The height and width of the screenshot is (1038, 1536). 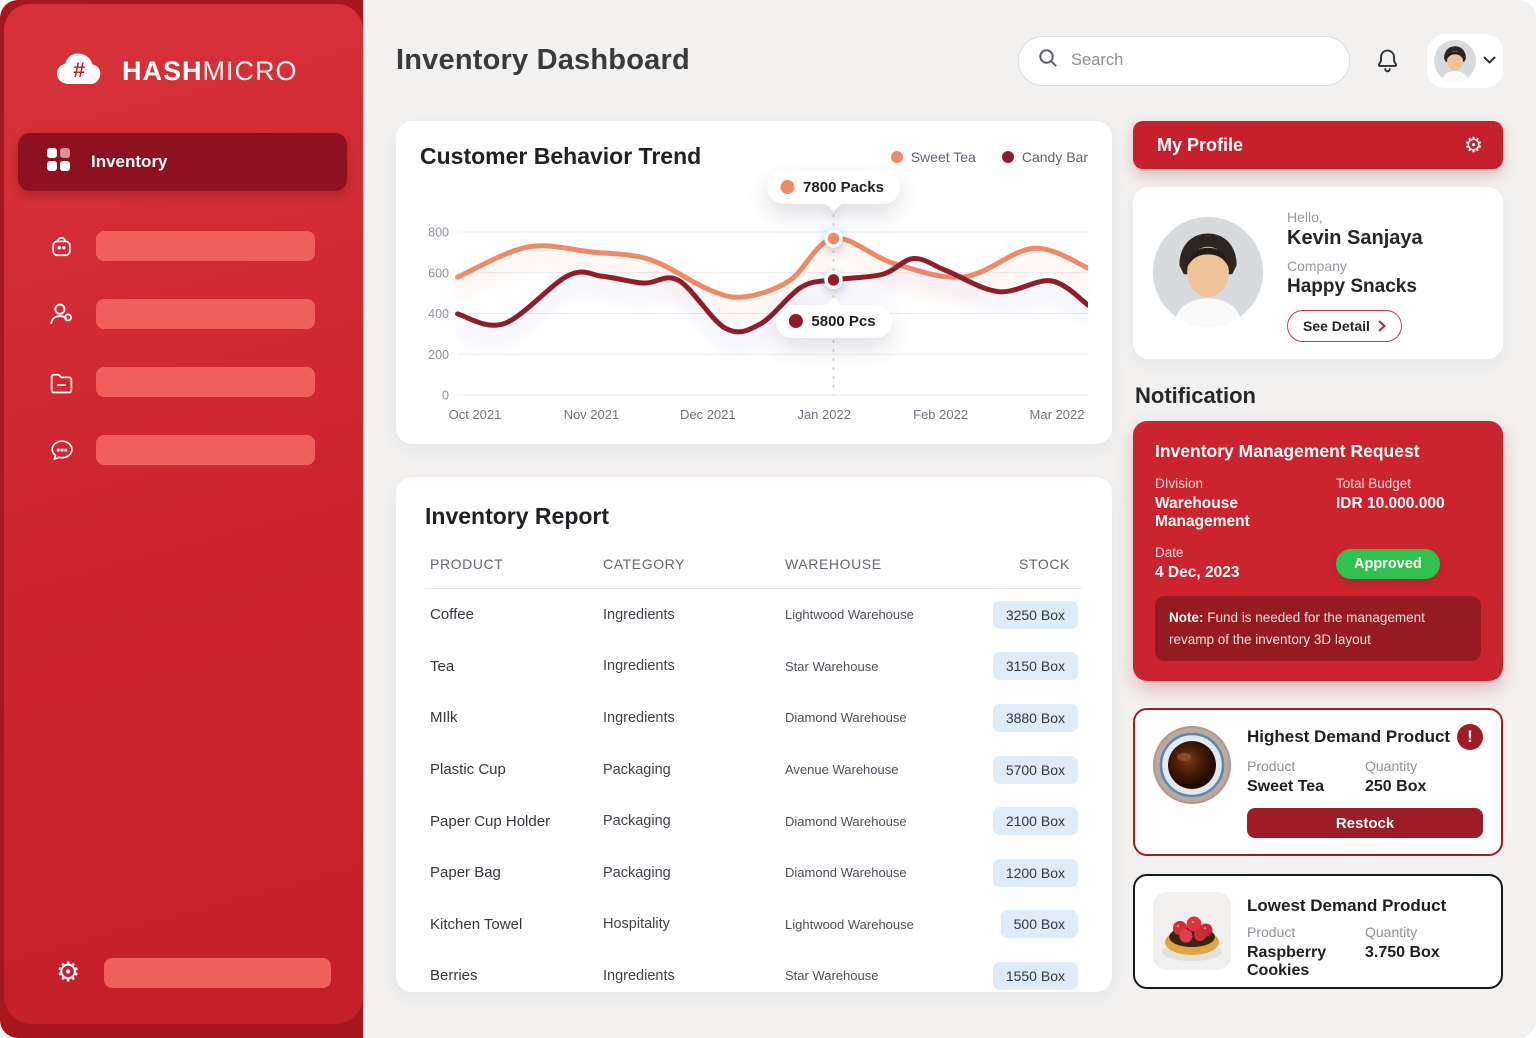 What do you see at coordinates (1035, 872) in the screenshot?
I see `stock-badge: 1200 Box` at bounding box center [1035, 872].